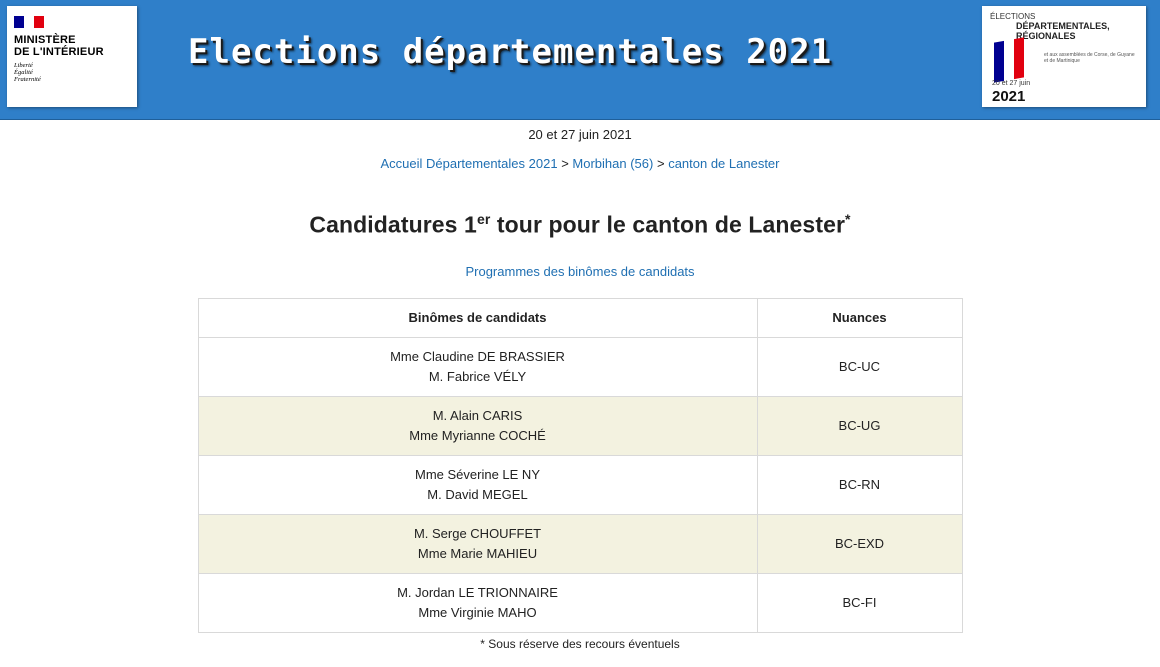 The width and height of the screenshot is (1160, 667). I want to click on nuance-cell: BC-RN, so click(859, 484).